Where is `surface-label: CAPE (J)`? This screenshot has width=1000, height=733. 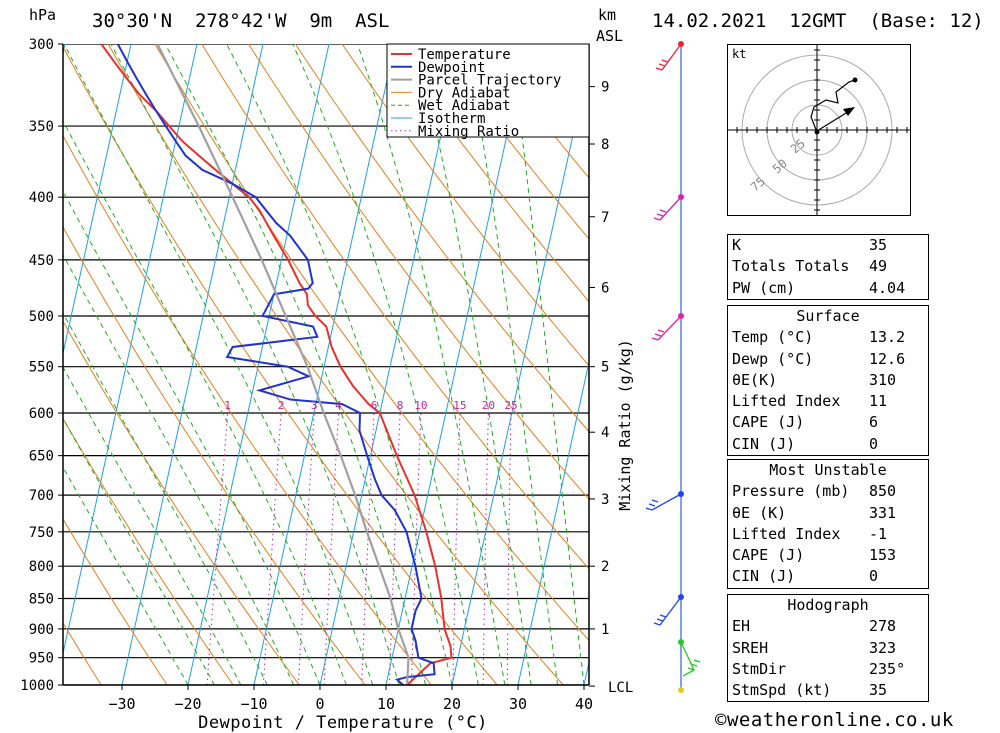
surface-label: CAPE (J) is located at coordinates (768, 422).